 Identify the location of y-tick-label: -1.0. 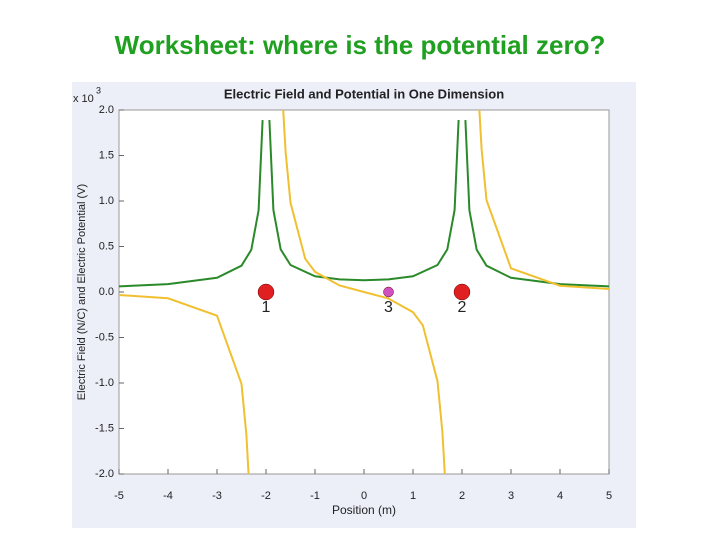
(104, 383).